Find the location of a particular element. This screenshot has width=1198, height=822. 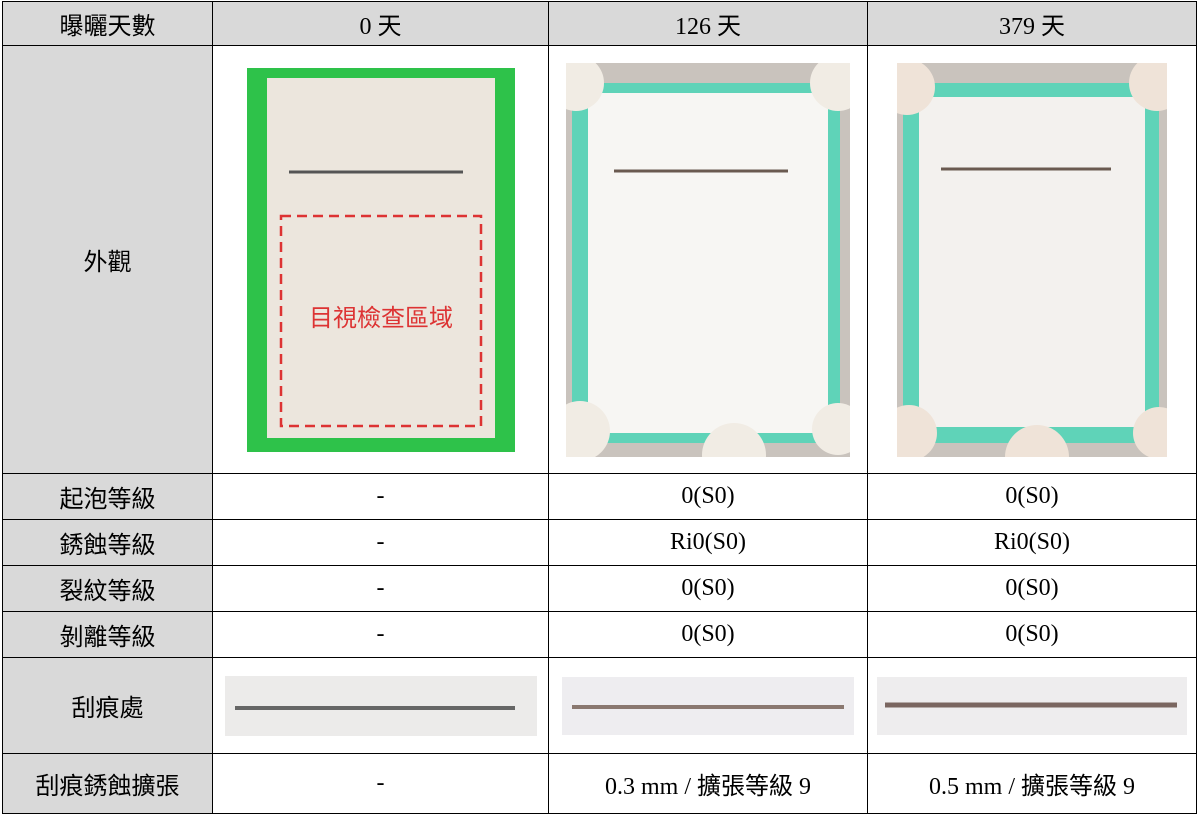

table-row: 起泡等級 - 0(S0) 0(S0) is located at coordinates (599, 496).